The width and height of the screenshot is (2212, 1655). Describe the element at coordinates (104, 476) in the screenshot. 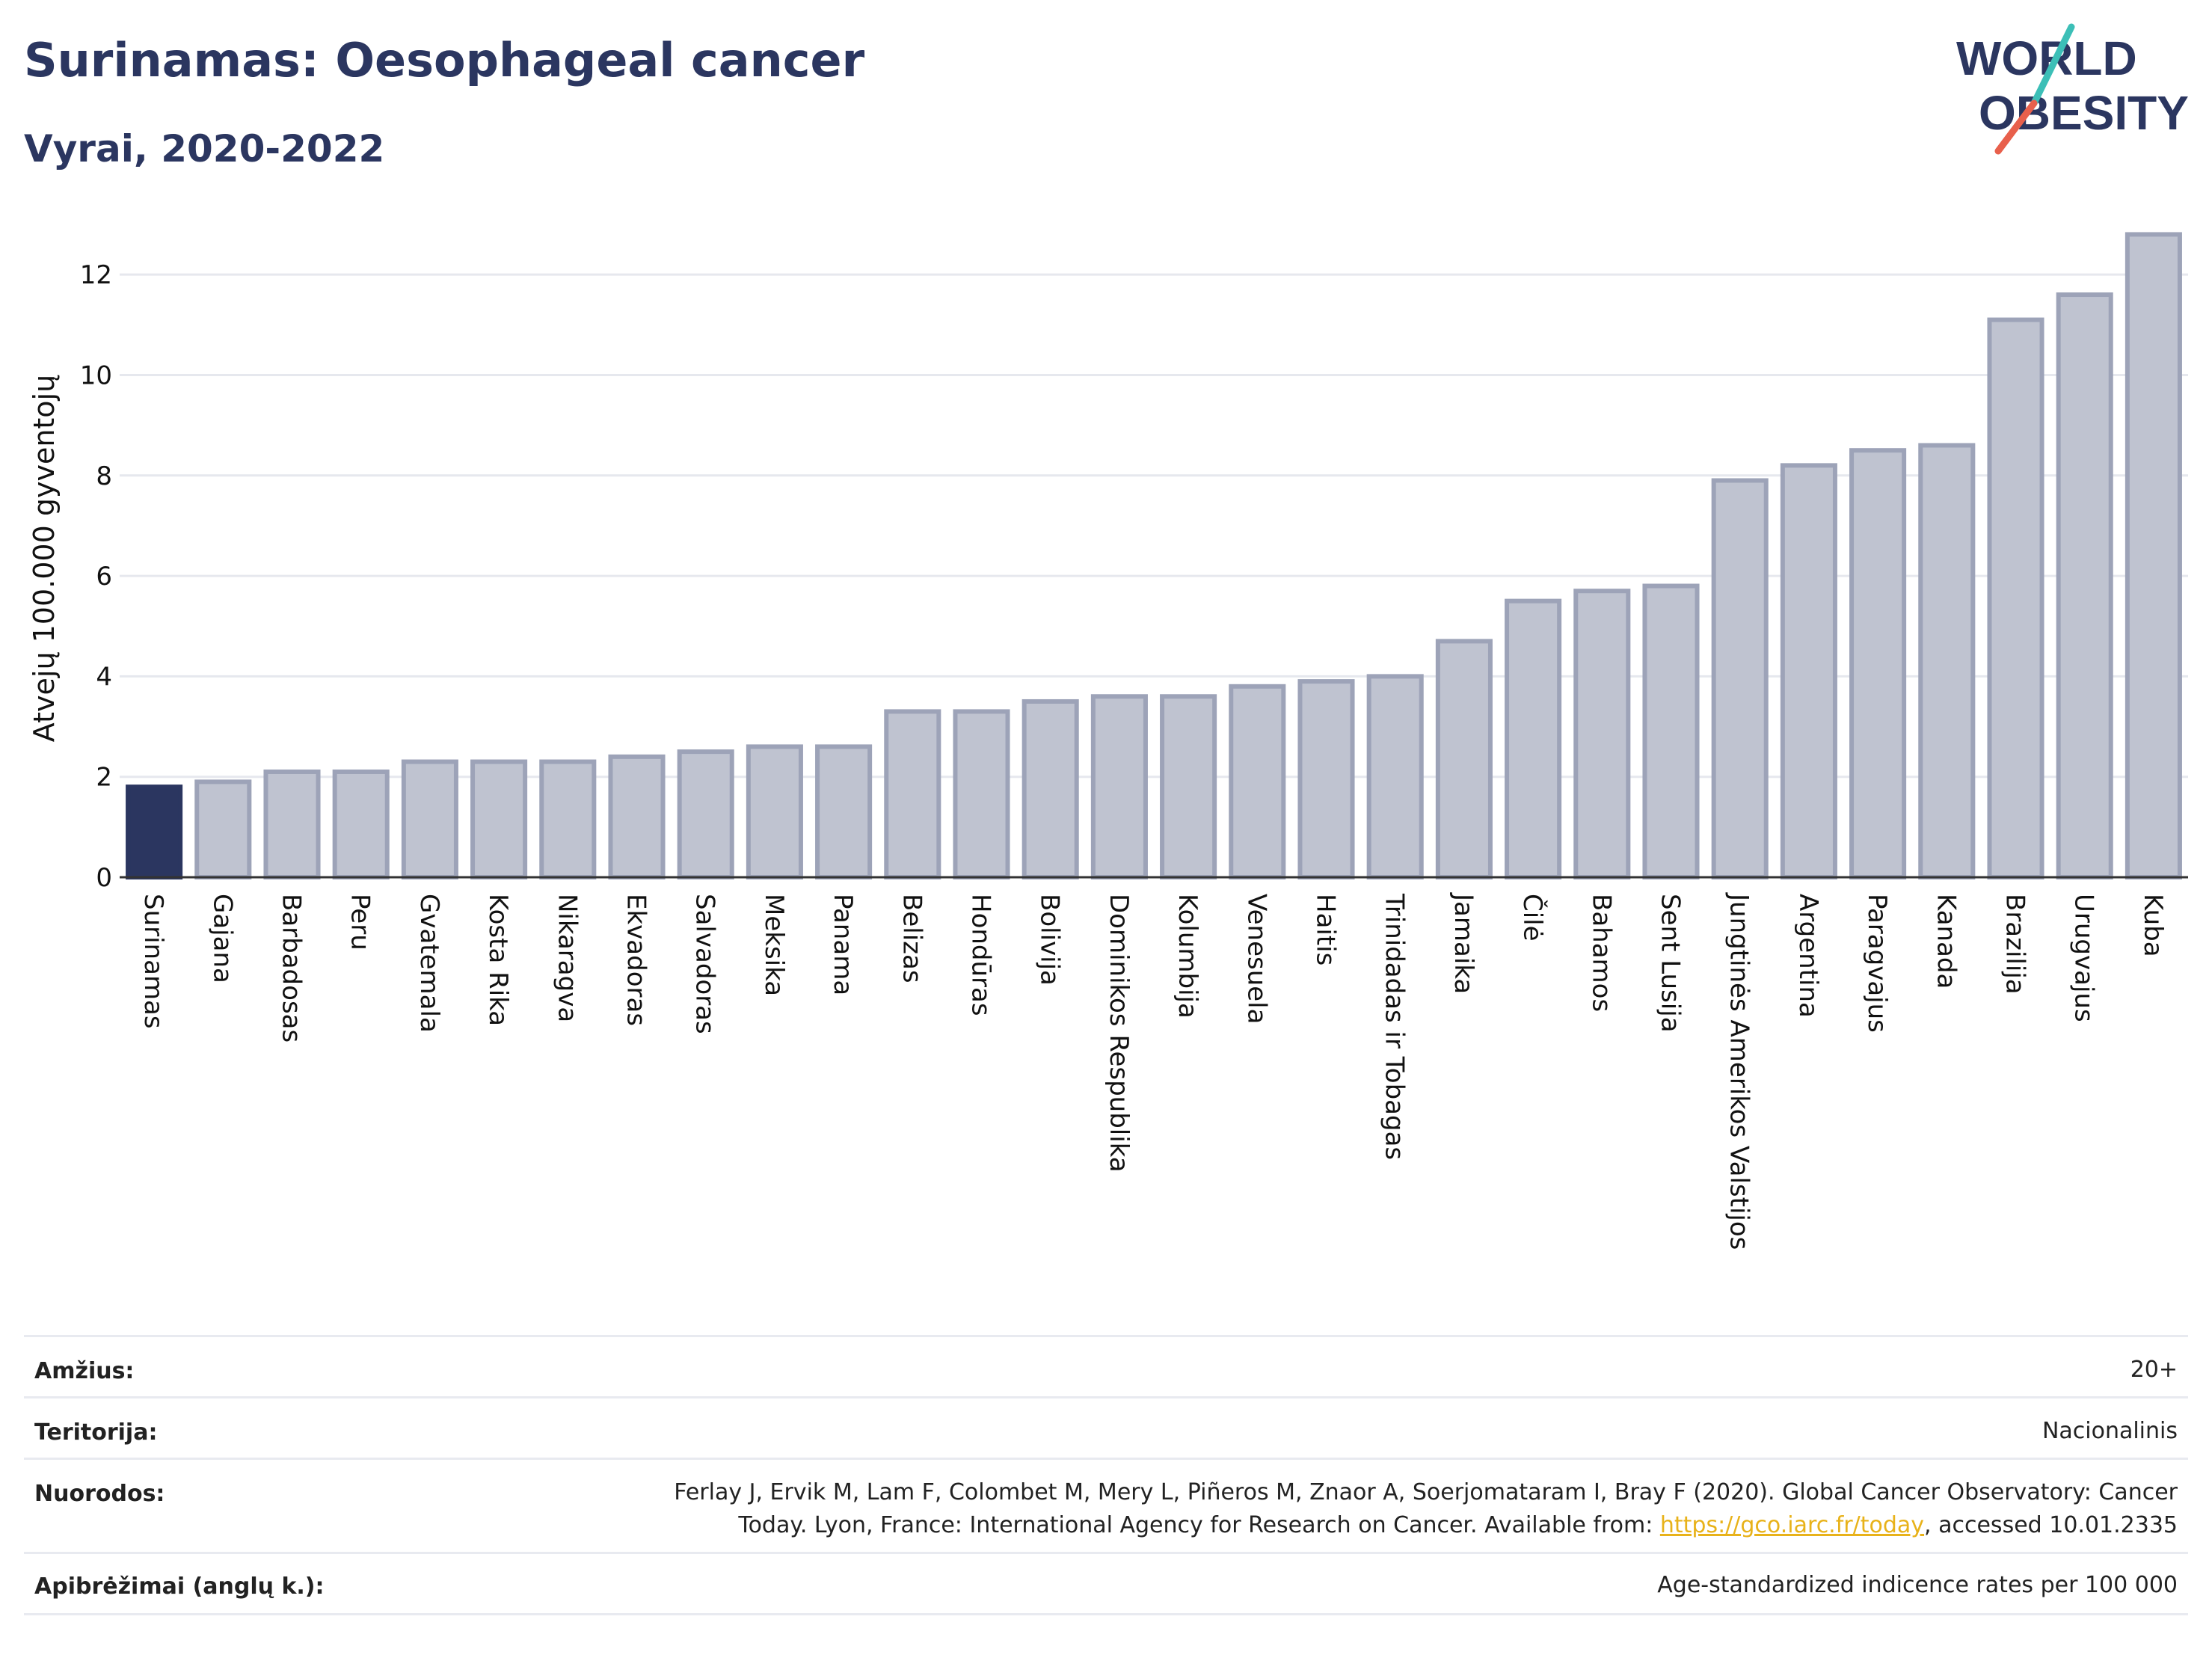

I see `y-tick-label: 8` at that location.